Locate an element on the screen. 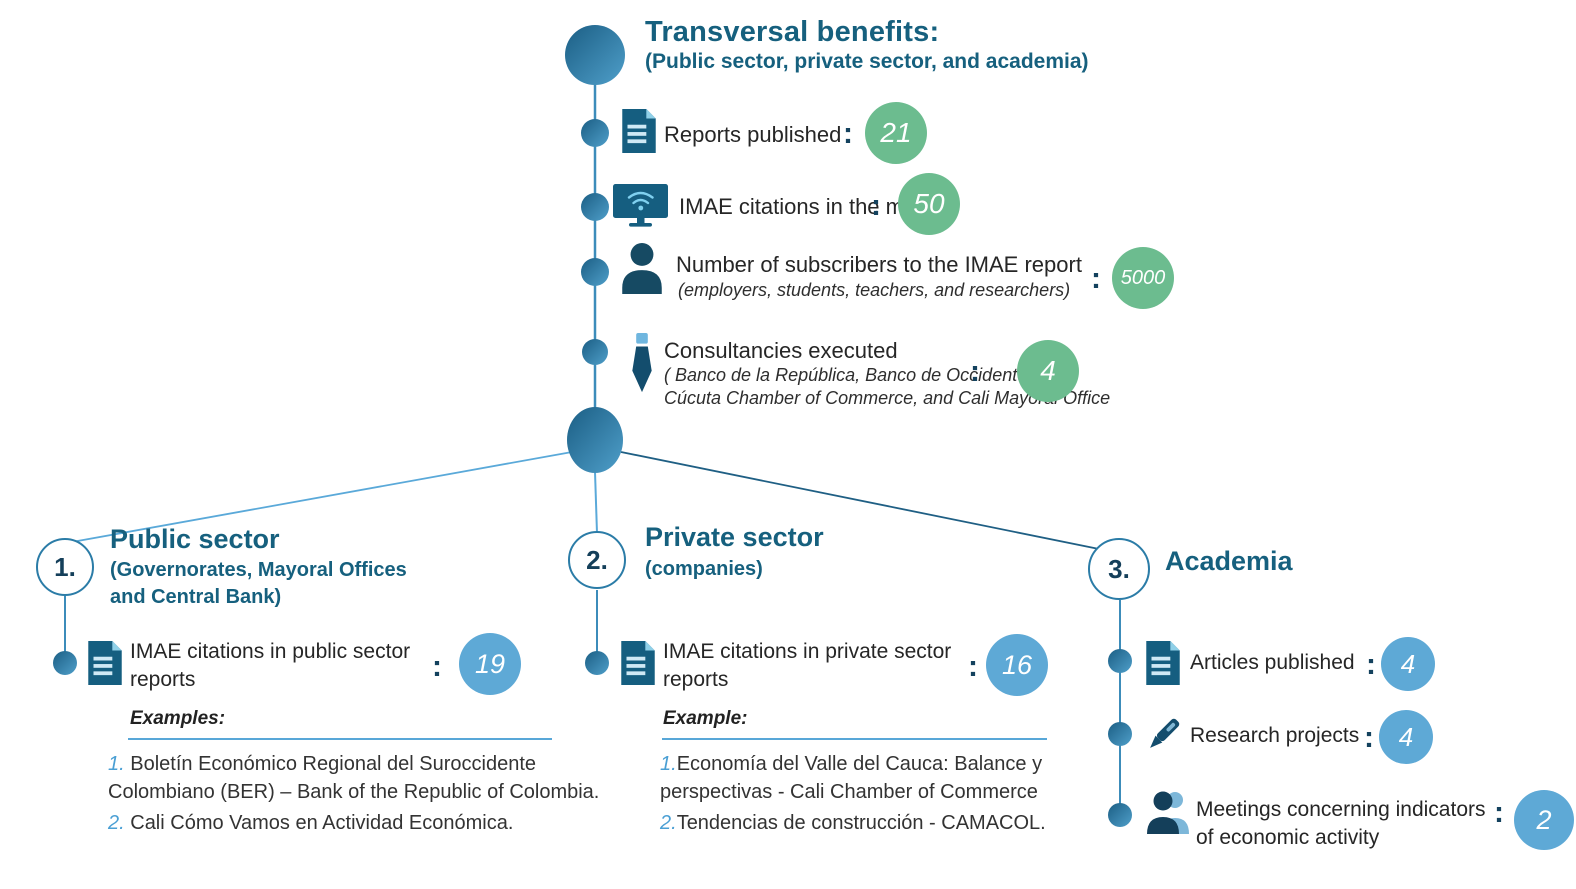 This screenshot has height=889, width=1576. value-badge: 19 is located at coordinates (490, 664).